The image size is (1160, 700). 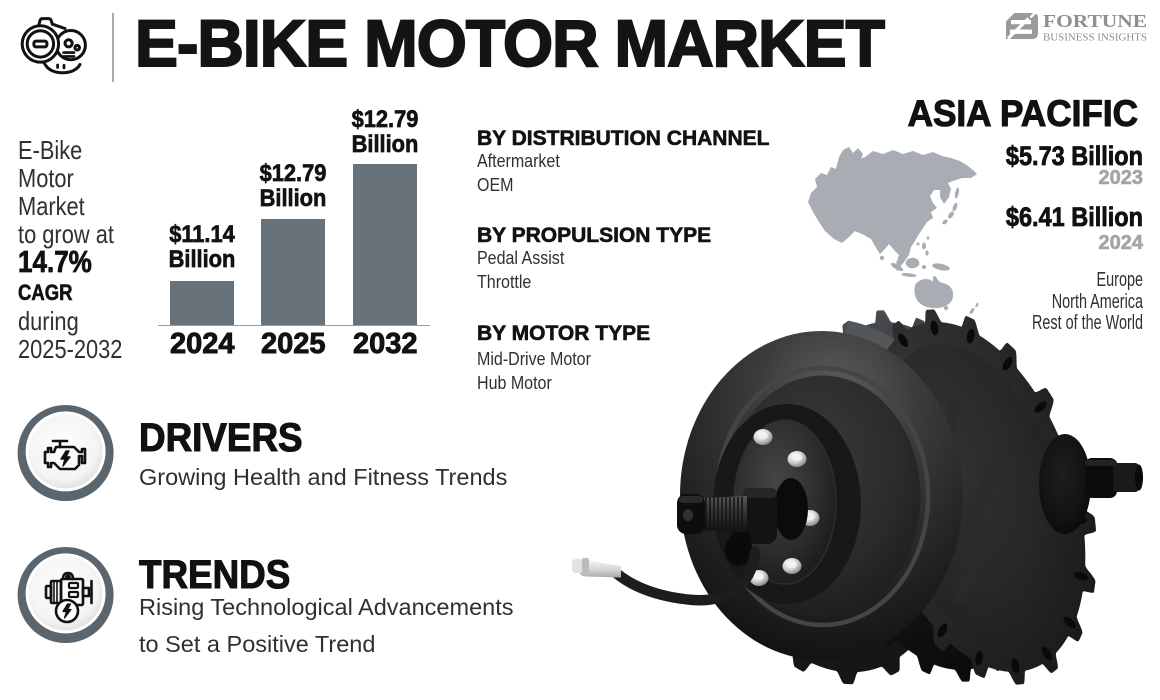 What do you see at coordinates (1095, 38) in the screenshot?
I see `svg-text: BUSINESS INSIGHTS` at bounding box center [1095, 38].